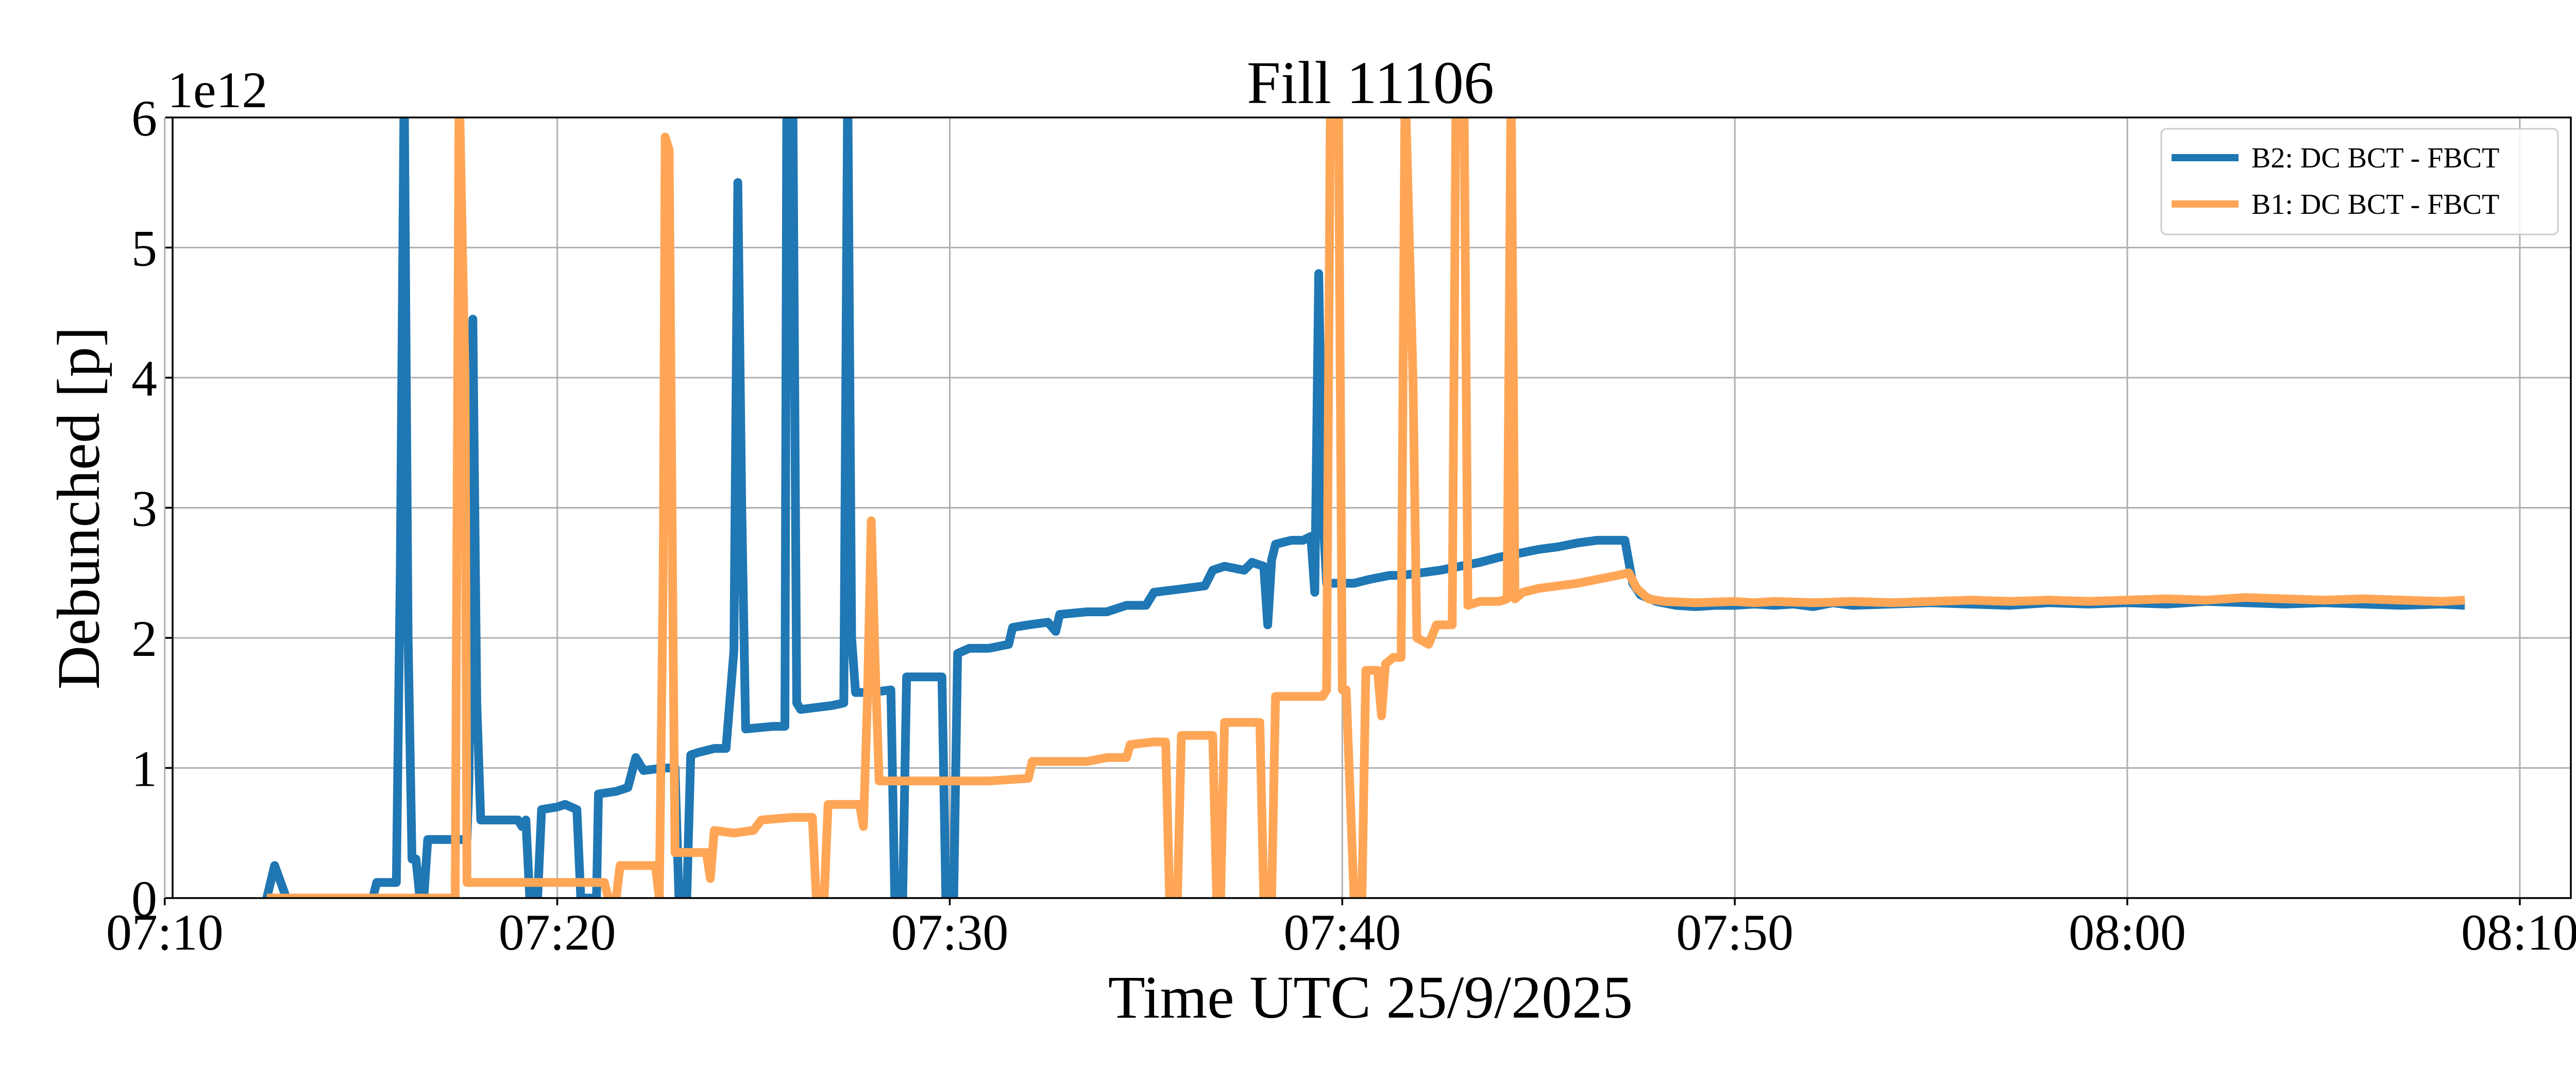 The height and width of the screenshot is (1082, 2576). I want to click on x-tick-label: 08:00, so click(2128, 932).